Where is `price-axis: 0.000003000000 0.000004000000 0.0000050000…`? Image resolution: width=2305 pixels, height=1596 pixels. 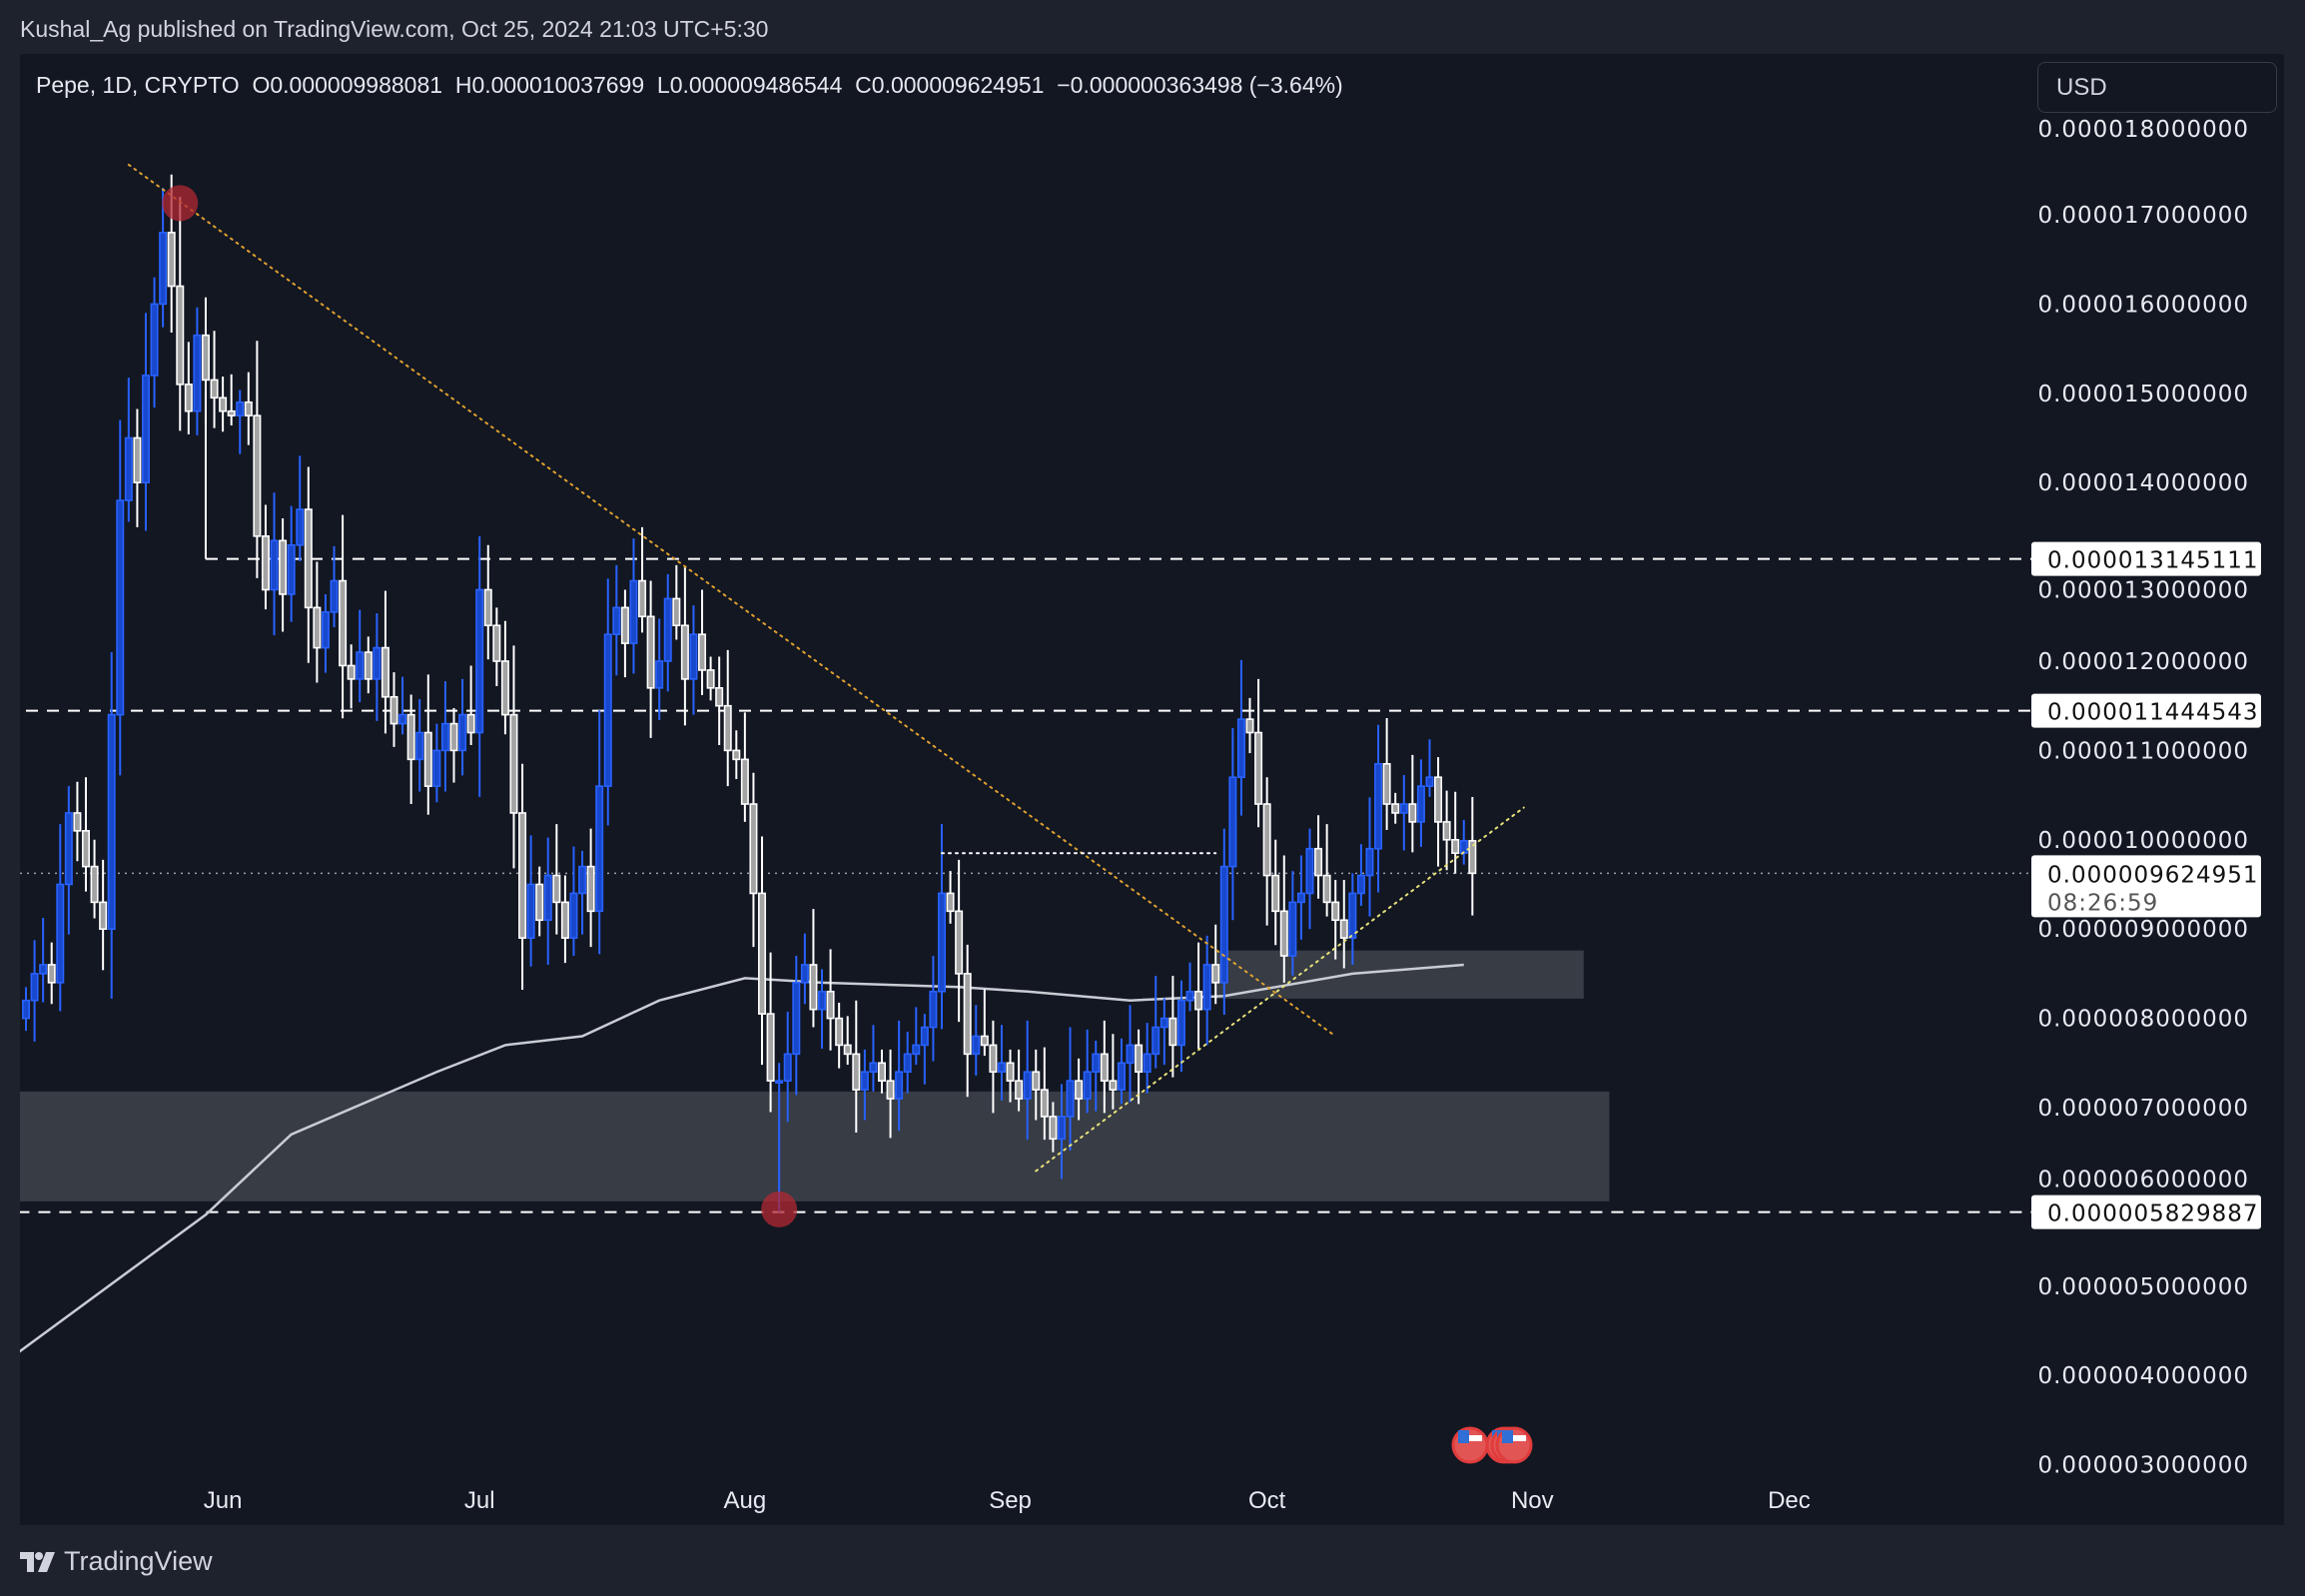 price-axis: 0.000003000000 0.000004000000 0.0000050000… is located at coordinates (2143, 798).